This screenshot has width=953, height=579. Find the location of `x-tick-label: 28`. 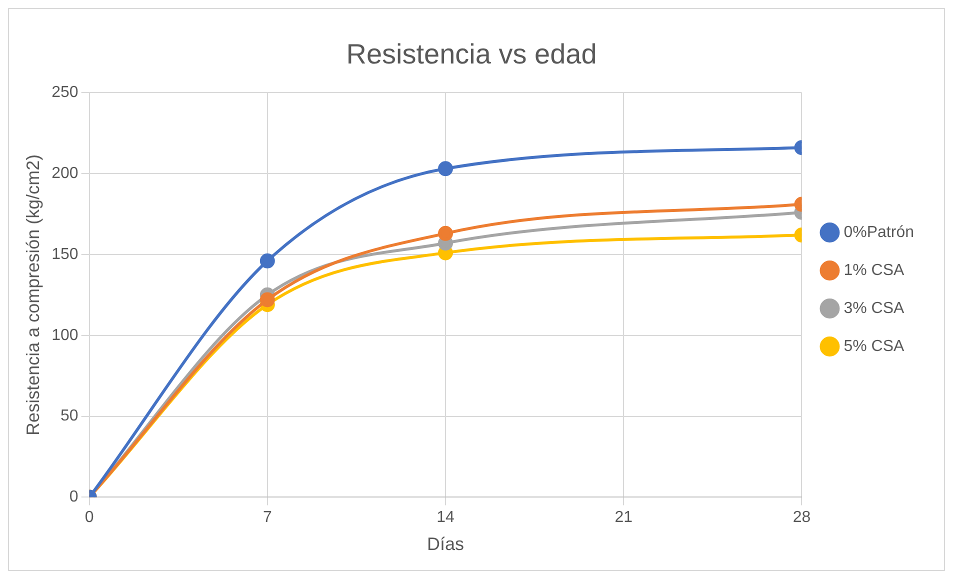

x-tick-label: 28 is located at coordinates (801, 517).